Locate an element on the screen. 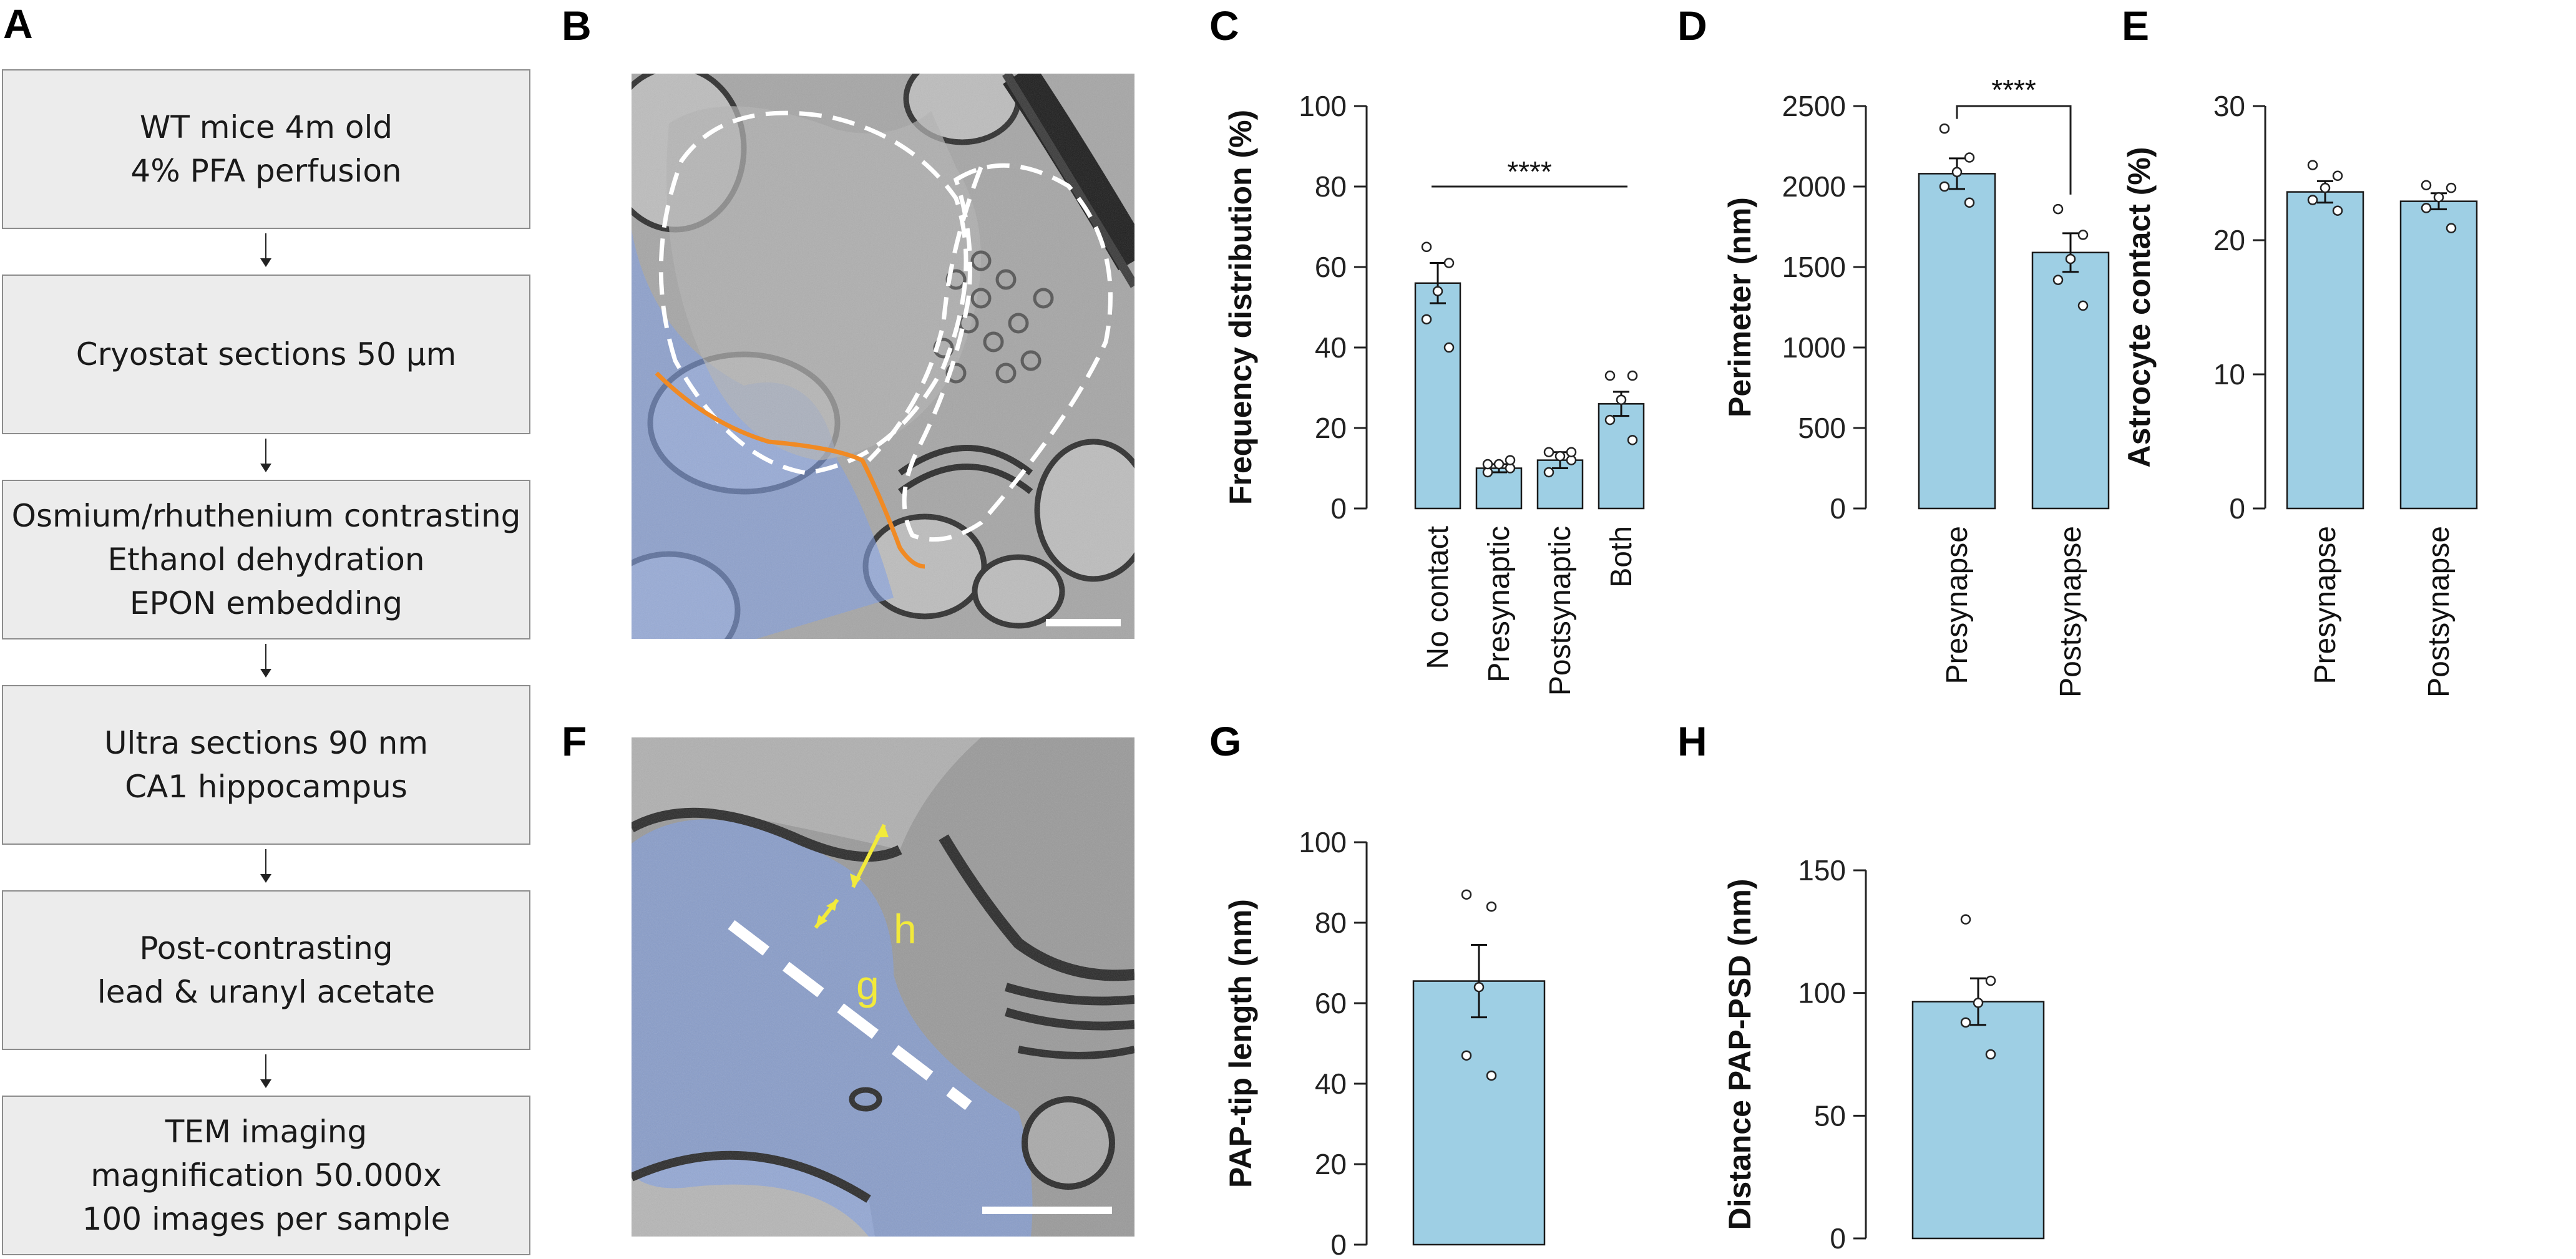  y-tick-label: 2500 is located at coordinates (1814, 106).